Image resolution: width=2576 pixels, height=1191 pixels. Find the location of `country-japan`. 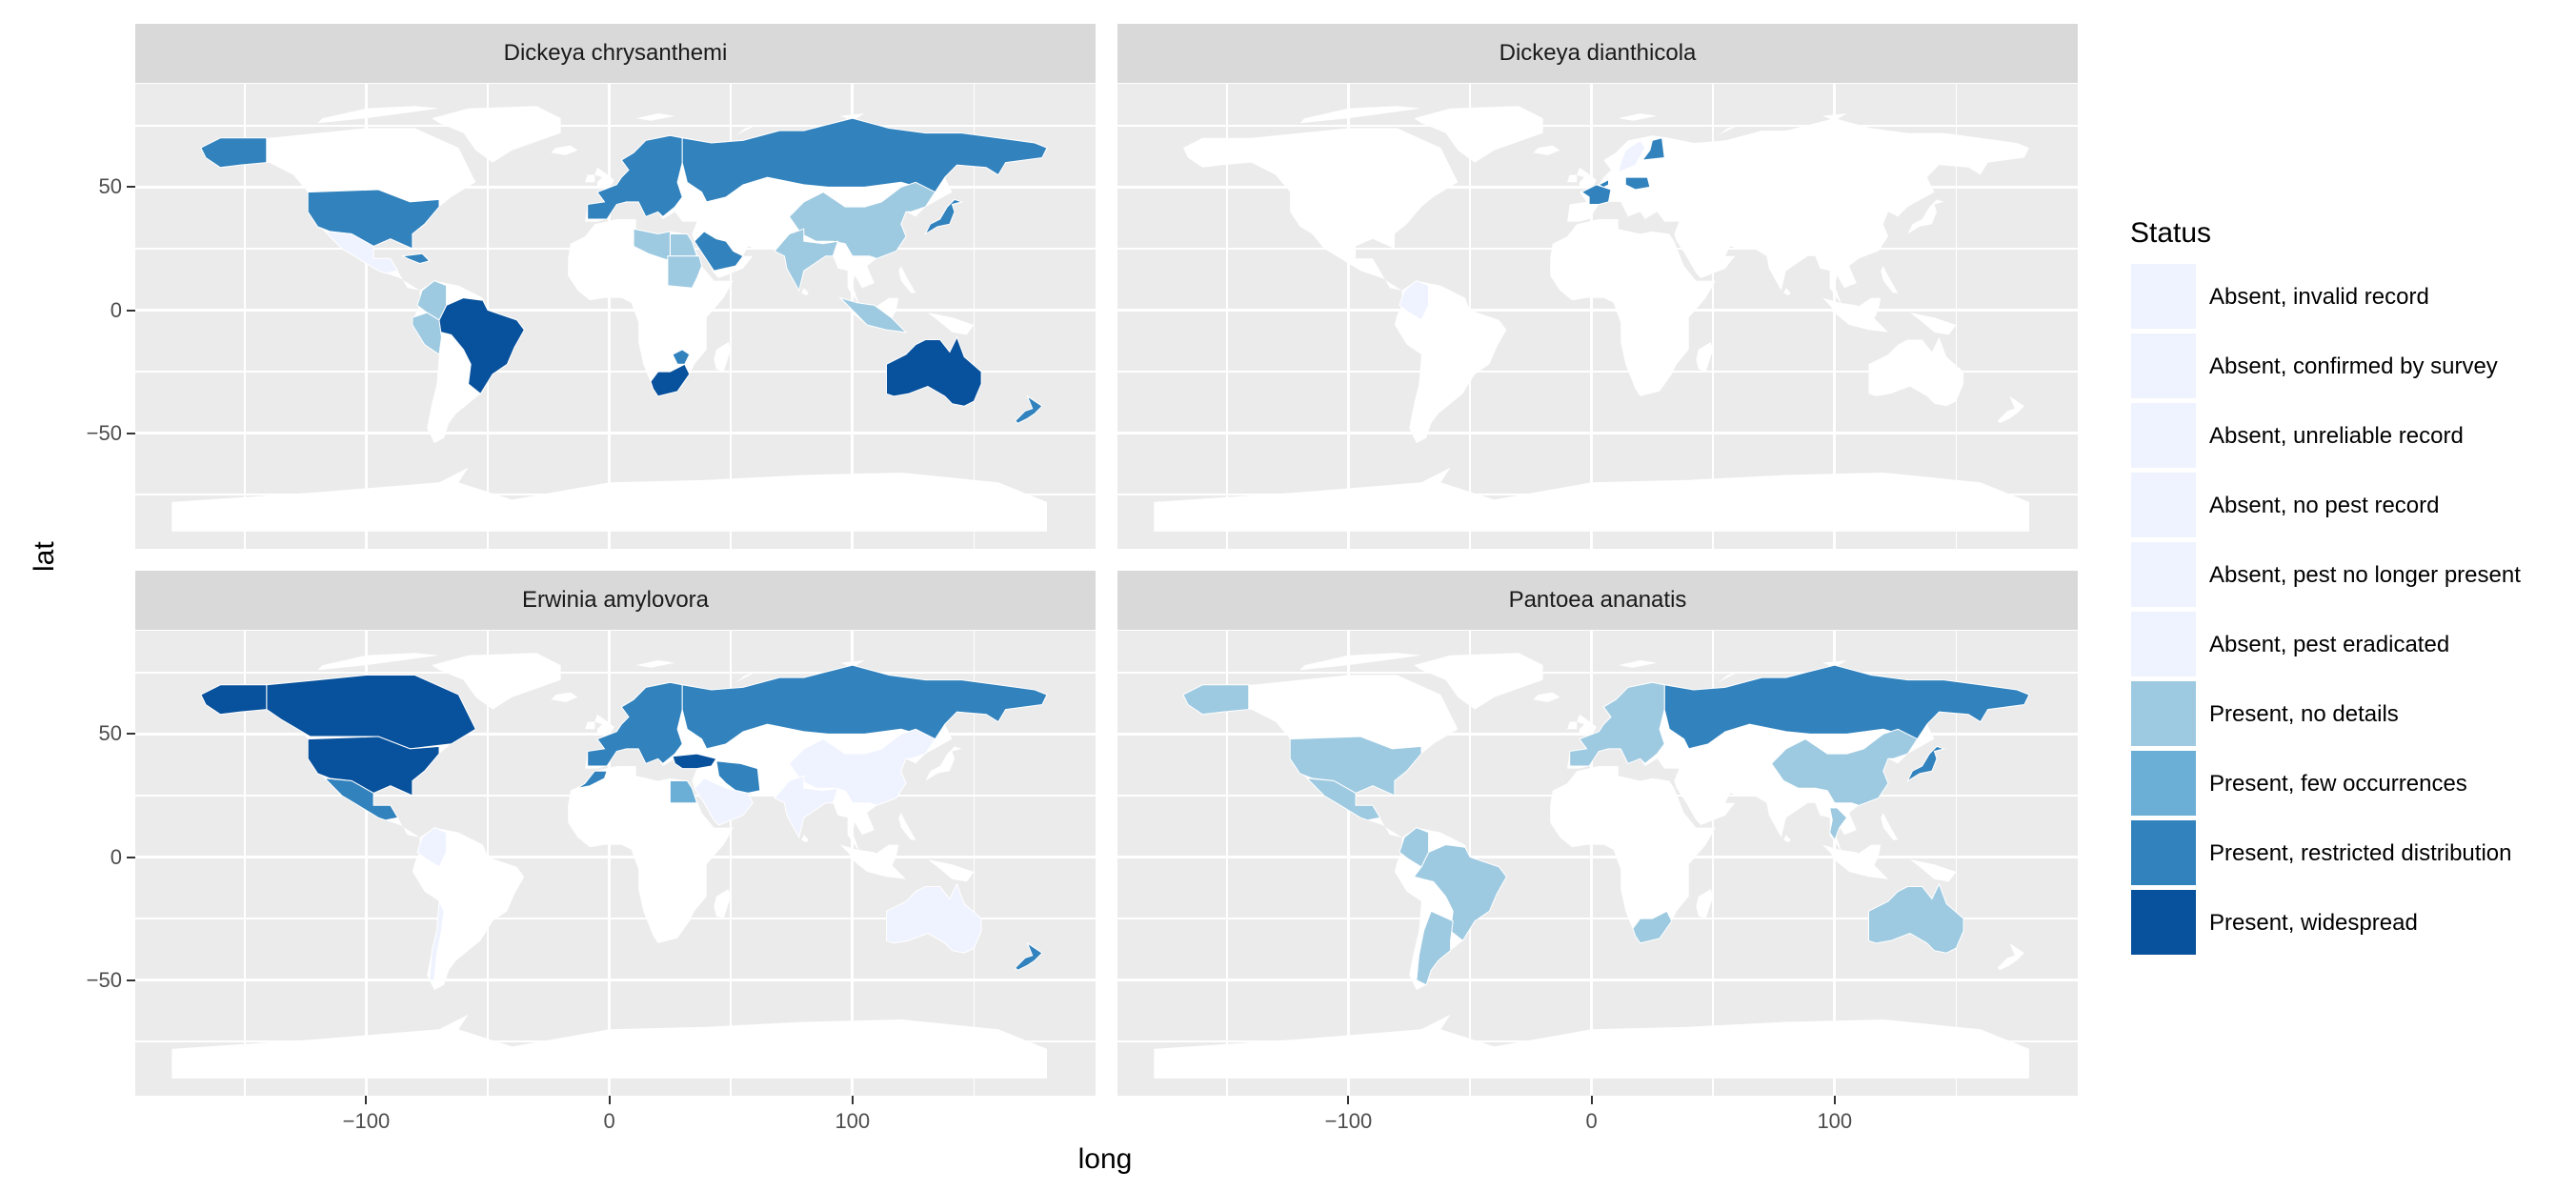

country-japan is located at coordinates (1926, 764).